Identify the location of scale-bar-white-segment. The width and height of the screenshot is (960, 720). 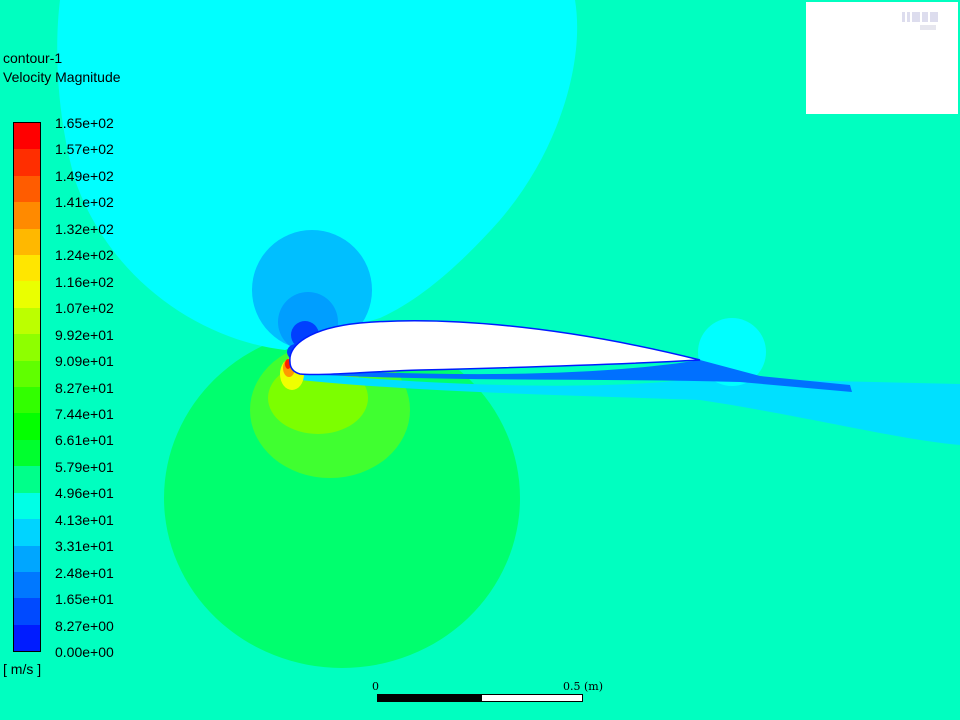
(532, 698).